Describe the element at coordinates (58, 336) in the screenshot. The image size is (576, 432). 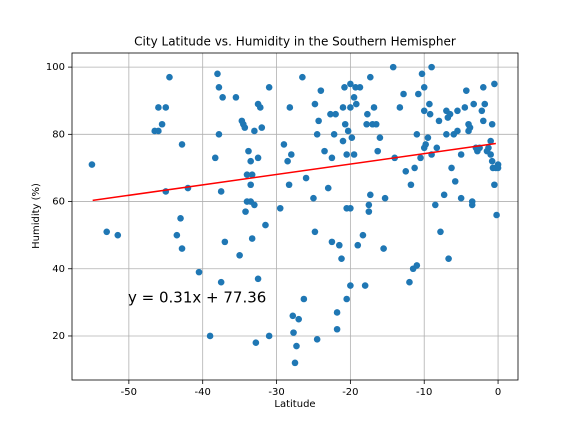
I see `y-tick-label: 20` at that location.